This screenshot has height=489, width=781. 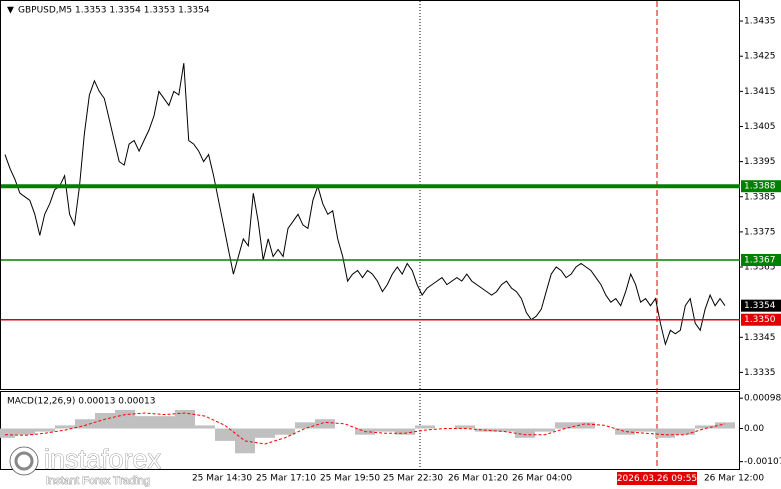 I want to click on macd-title: MACD(12,26,9) 0.00013 0.00013, so click(x=81, y=402).